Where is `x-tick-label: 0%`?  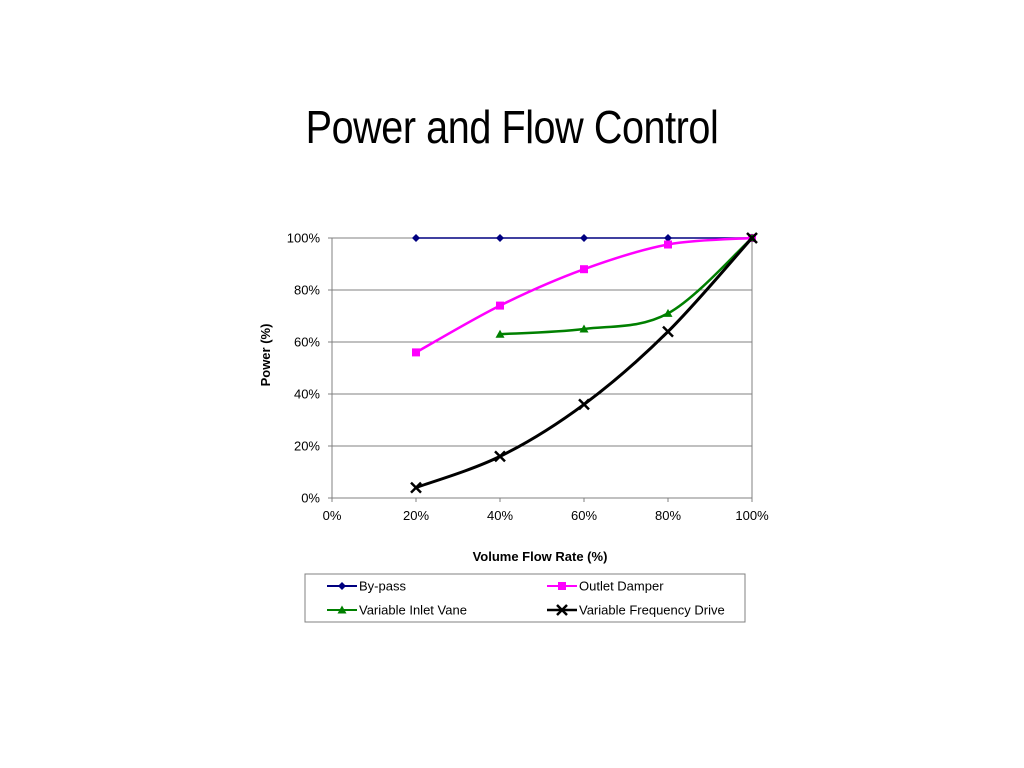
x-tick-label: 0% is located at coordinates (332, 515).